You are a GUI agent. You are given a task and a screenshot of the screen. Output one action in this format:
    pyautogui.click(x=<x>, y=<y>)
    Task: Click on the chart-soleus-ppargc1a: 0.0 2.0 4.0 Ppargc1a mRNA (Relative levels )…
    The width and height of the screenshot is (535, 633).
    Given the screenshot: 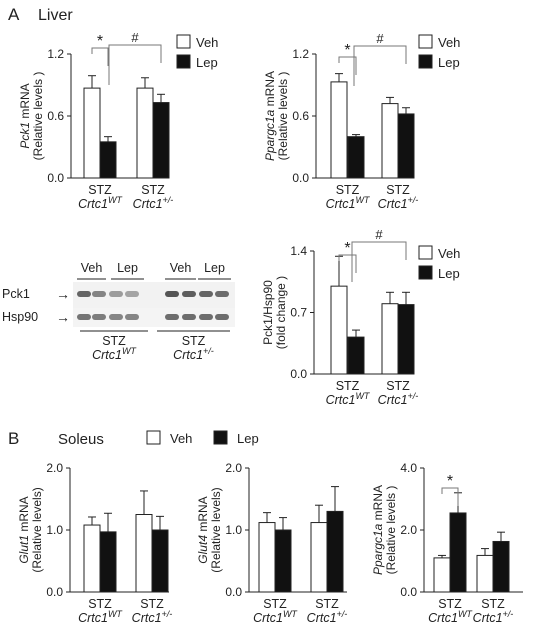 What is the action you would take?
    pyautogui.click(x=447, y=543)
    